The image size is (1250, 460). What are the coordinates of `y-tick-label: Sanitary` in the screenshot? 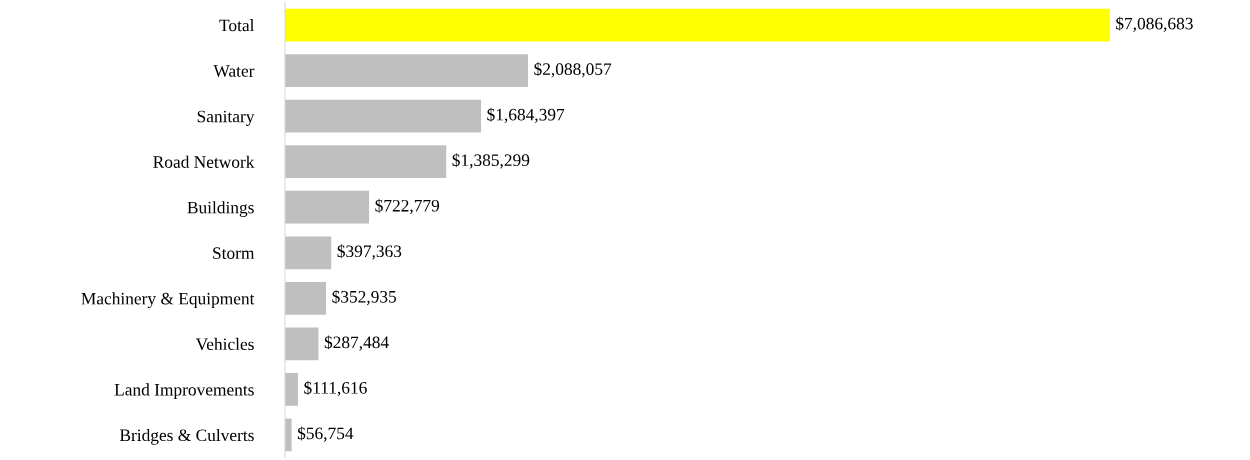 It's located at (226, 118).